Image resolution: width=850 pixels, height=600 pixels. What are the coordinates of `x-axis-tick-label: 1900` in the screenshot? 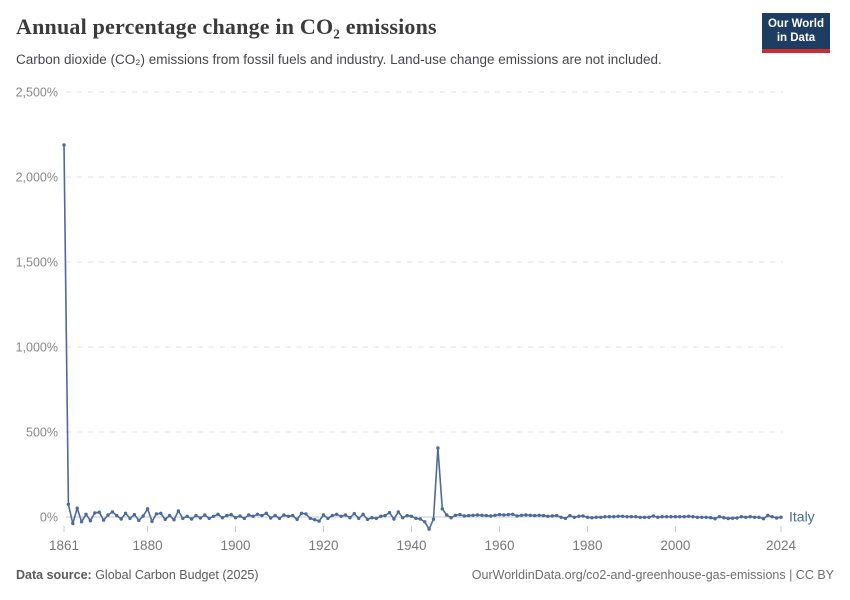 It's located at (236, 545).